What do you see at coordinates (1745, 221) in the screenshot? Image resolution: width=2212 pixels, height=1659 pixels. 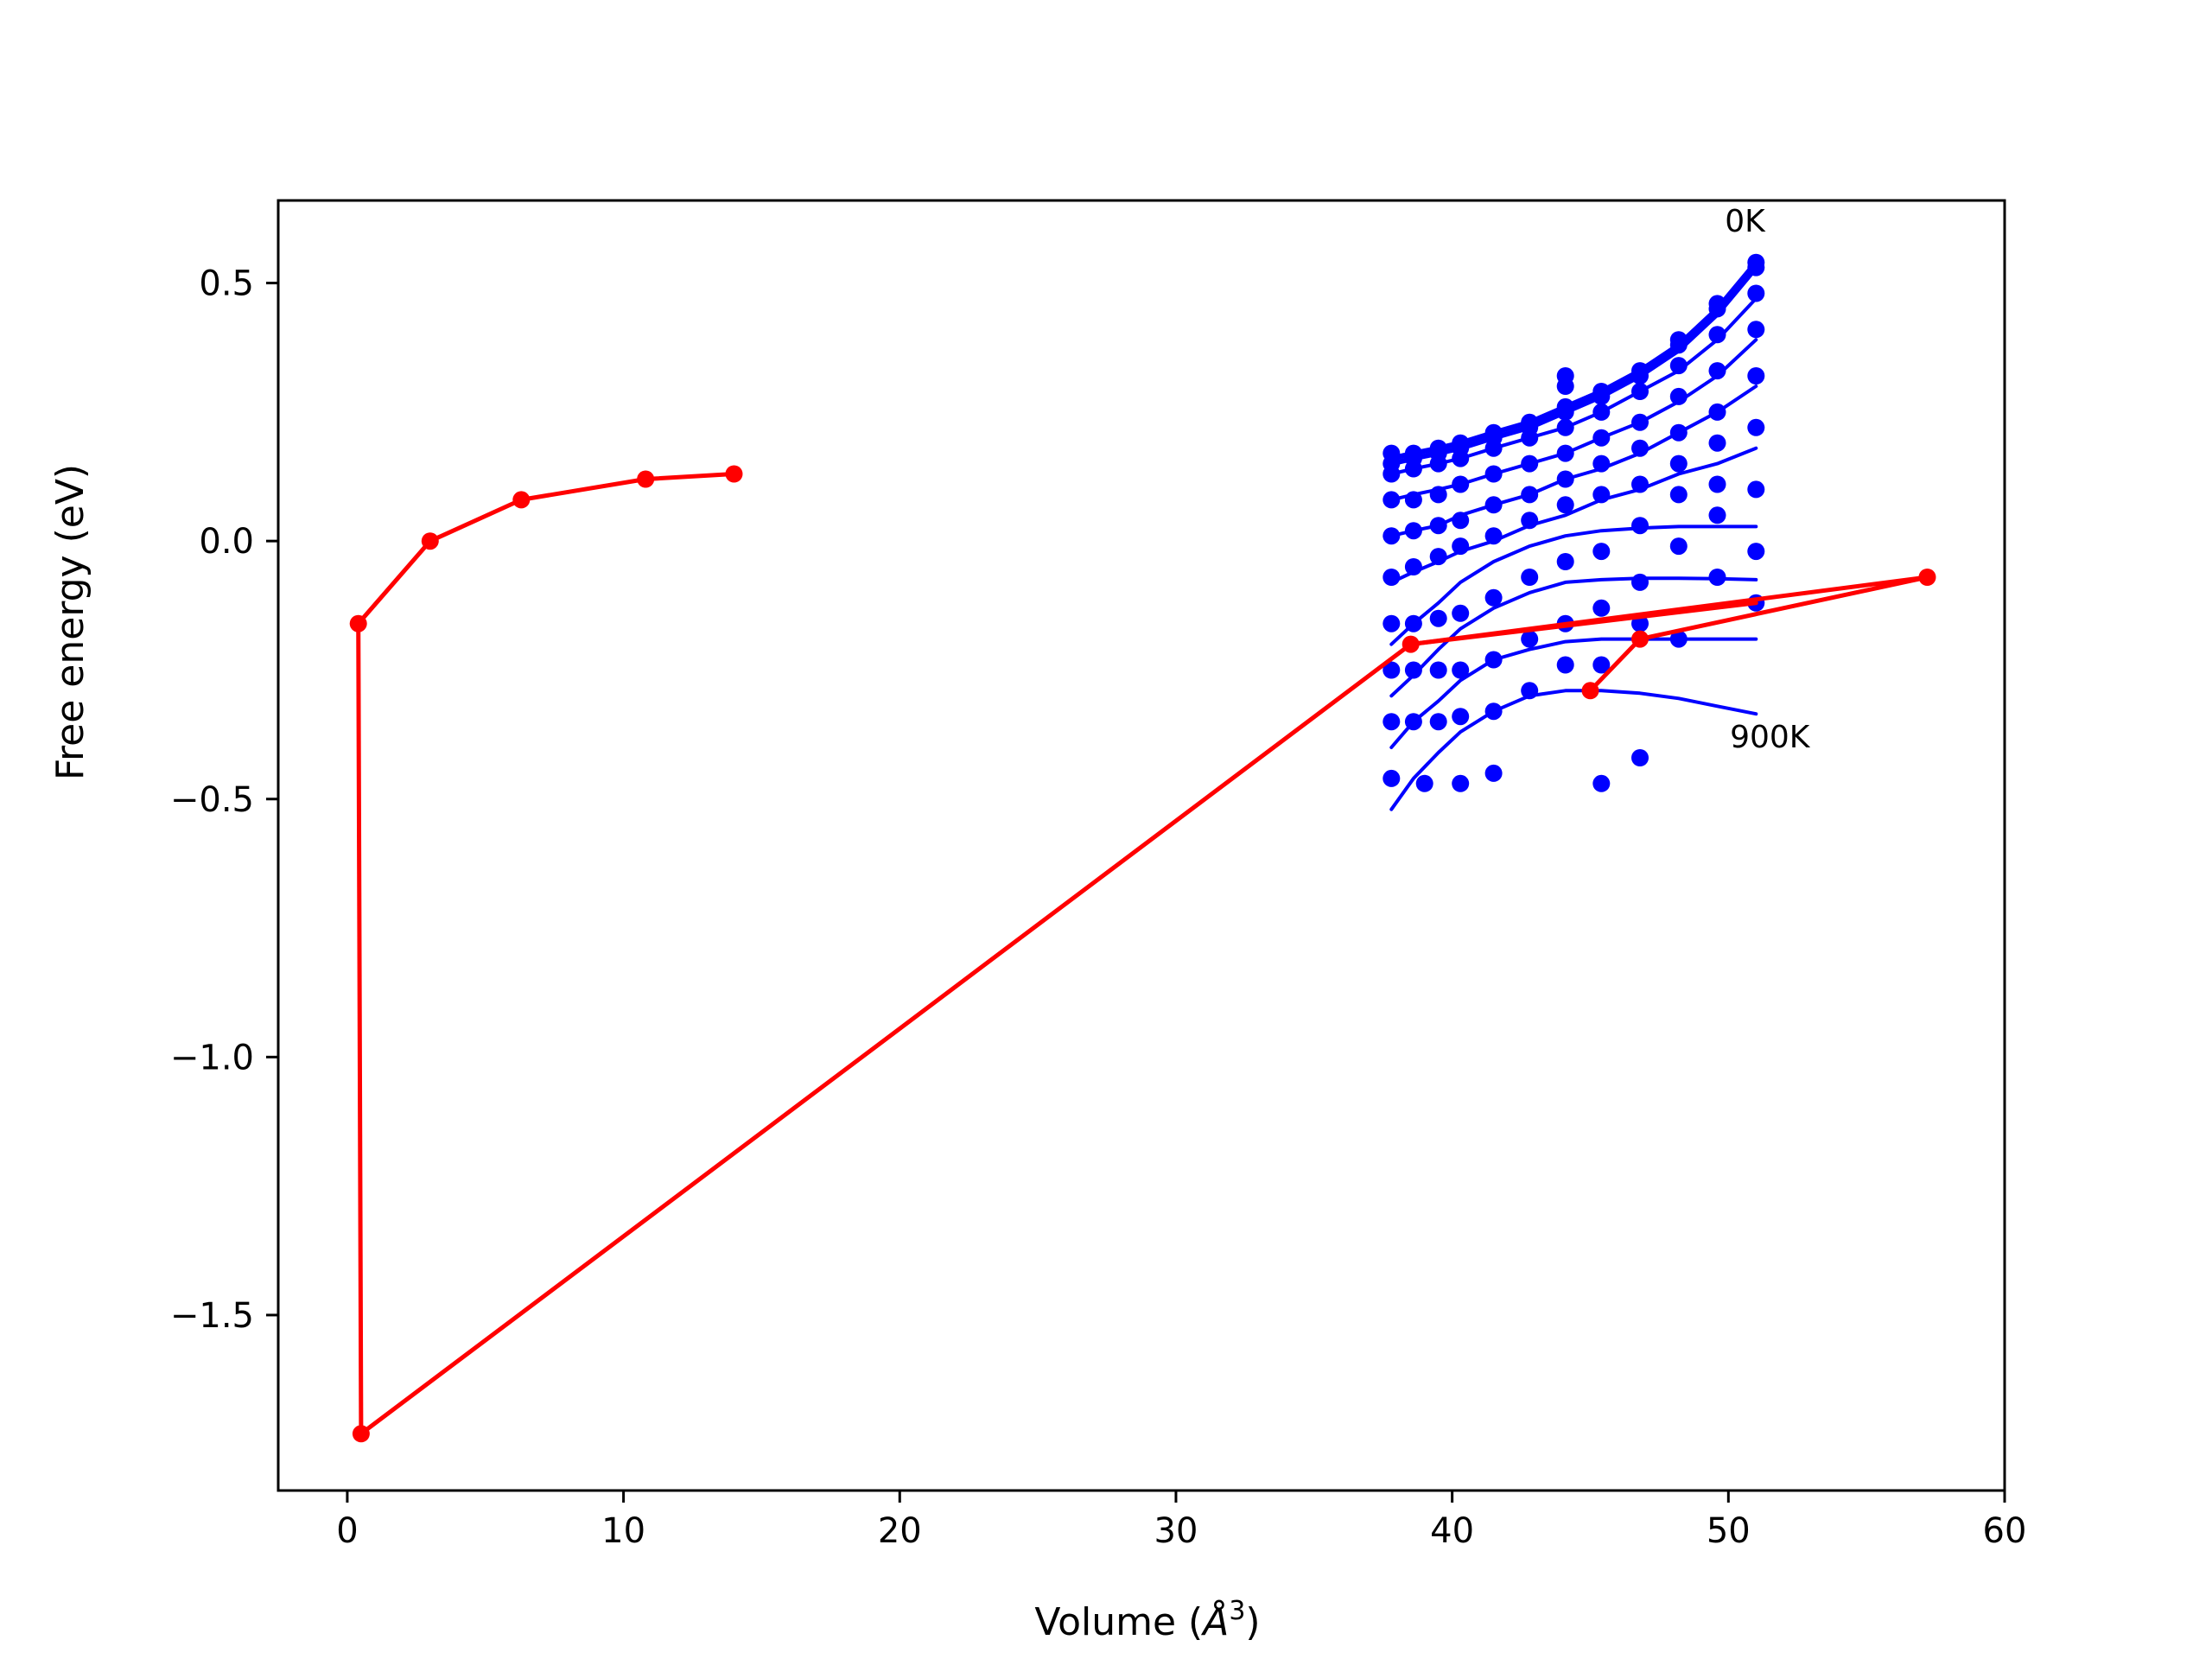 I see `annotation-label: 0K` at bounding box center [1745, 221].